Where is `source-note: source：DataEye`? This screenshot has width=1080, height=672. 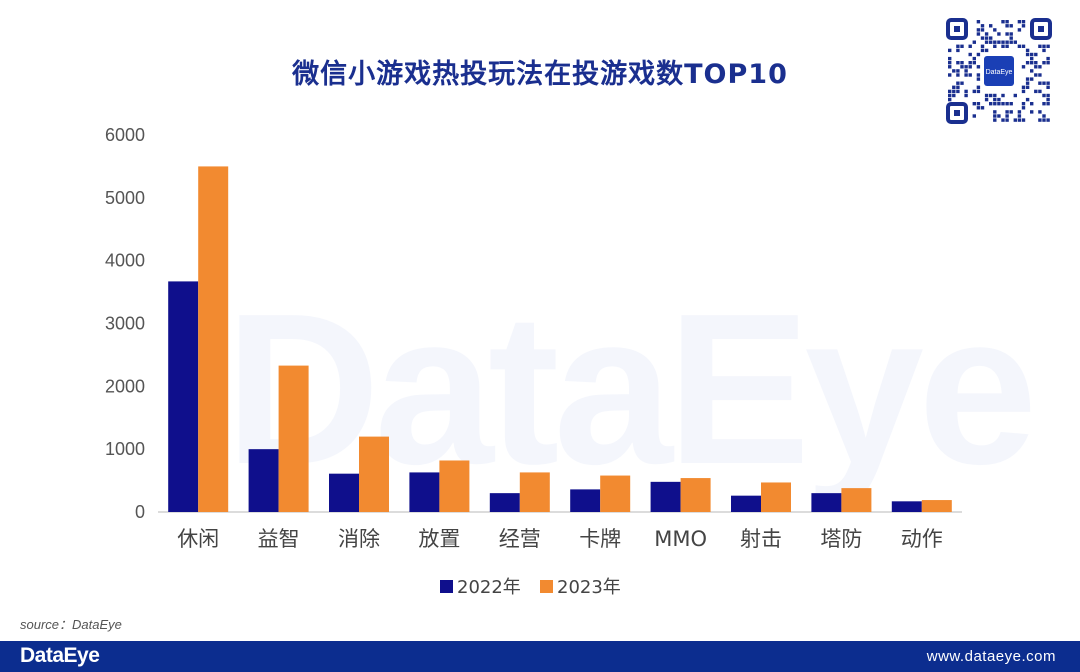 source-note: source：DataEye is located at coordinates (71, 624).